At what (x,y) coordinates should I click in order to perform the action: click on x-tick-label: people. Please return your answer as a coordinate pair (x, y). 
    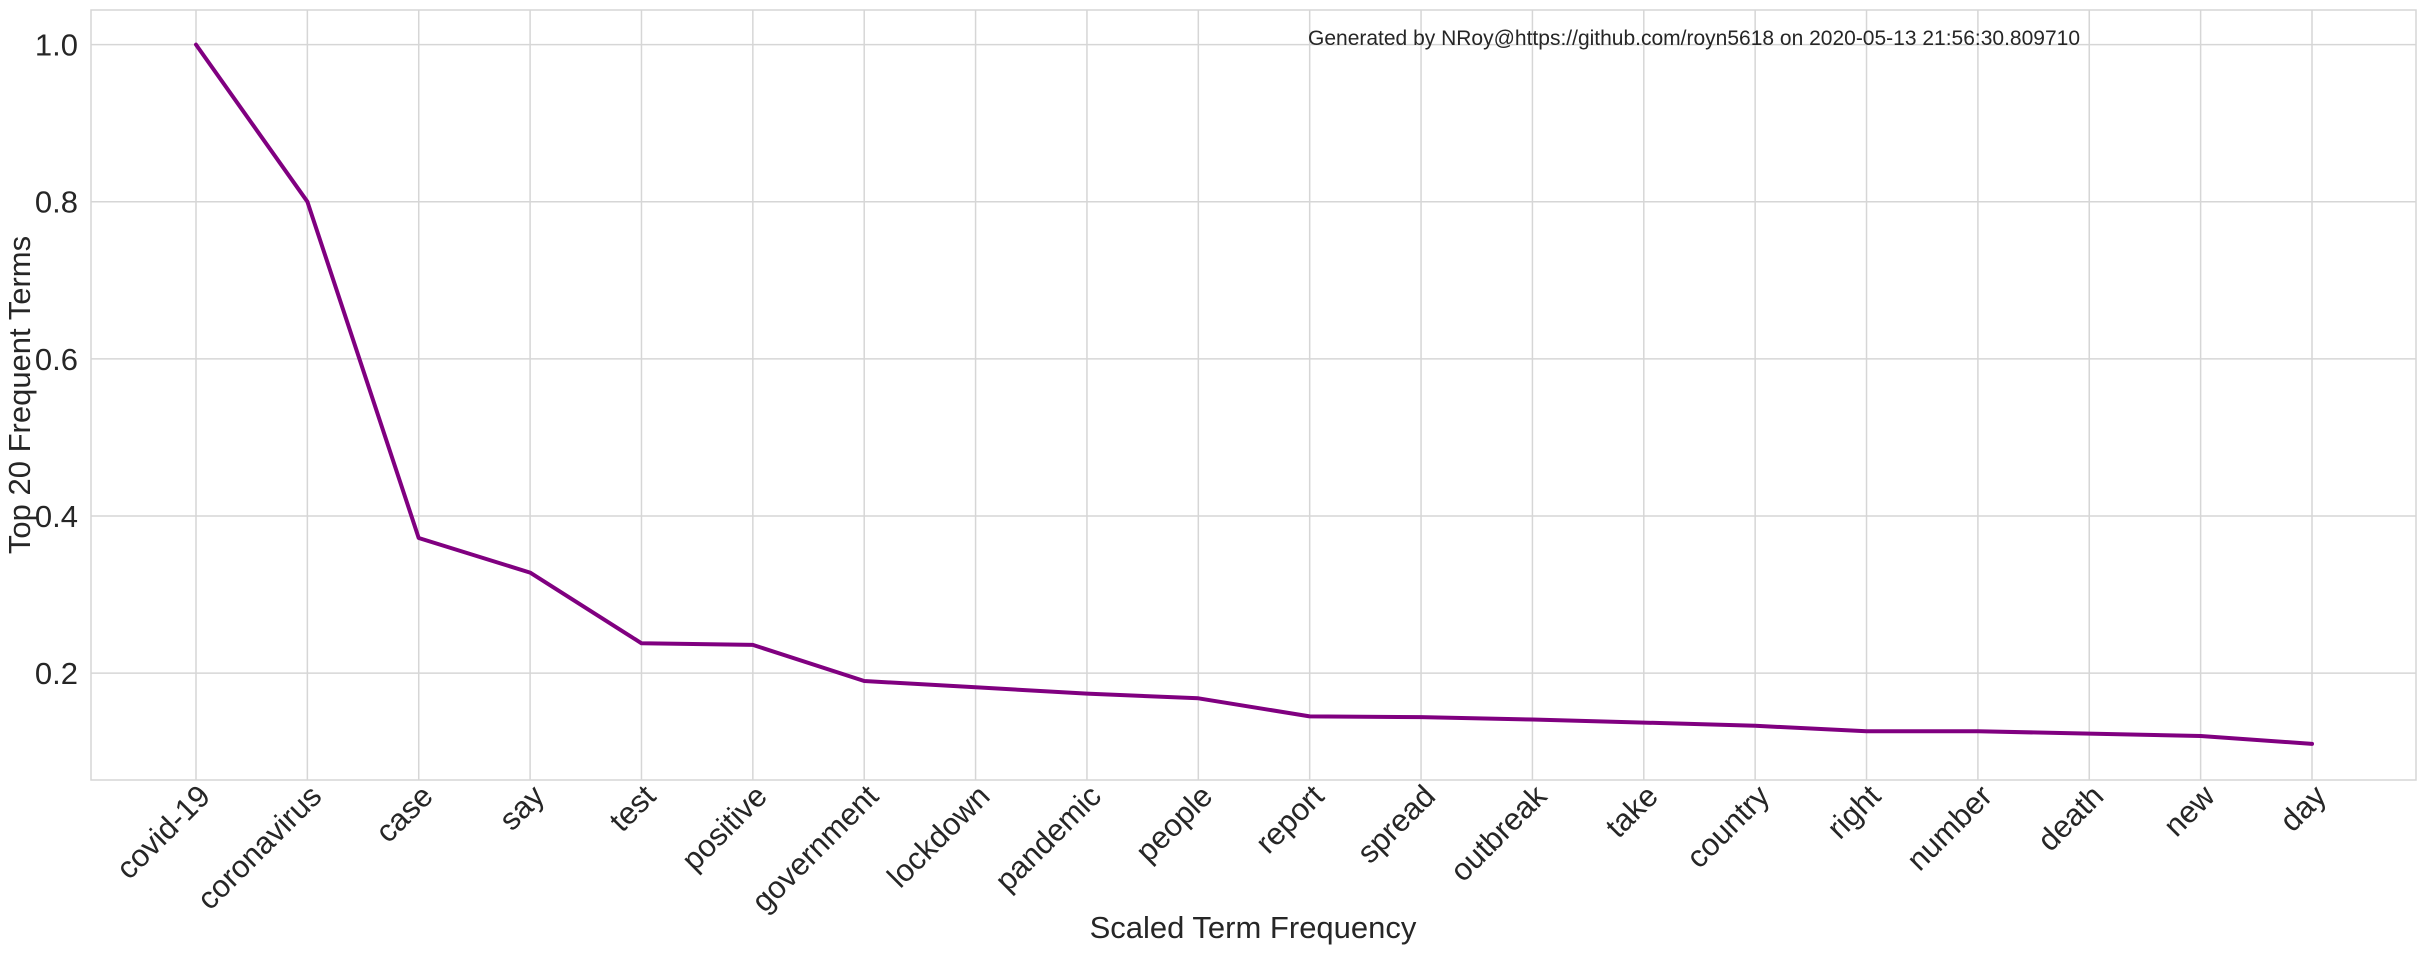
    Looking at the image, I should click on (1174, 823).